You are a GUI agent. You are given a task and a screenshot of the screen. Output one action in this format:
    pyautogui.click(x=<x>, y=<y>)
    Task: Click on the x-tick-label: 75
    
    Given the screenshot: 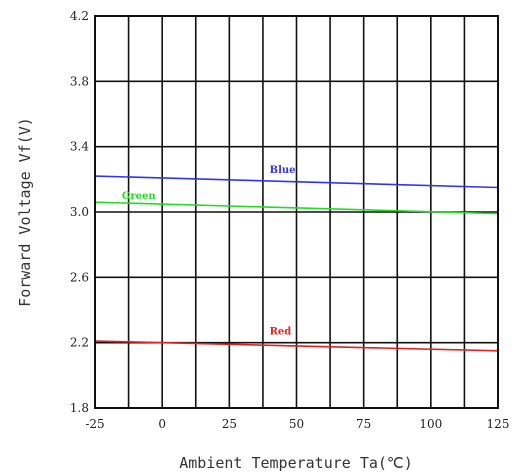 What is the action you would take?
    pyautogui.click(x=363, y=424)
    